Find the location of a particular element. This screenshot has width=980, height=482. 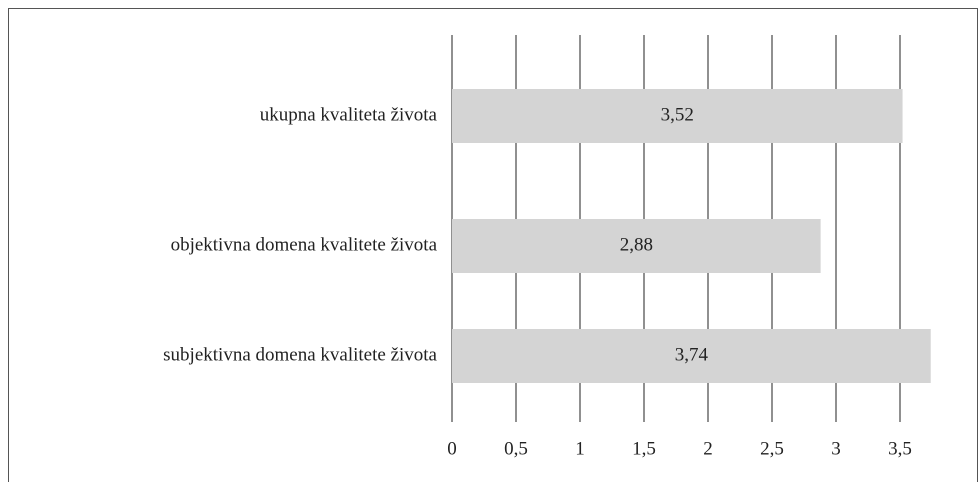

x-tick-label: 3,5 is located at coordinates (900, 448).